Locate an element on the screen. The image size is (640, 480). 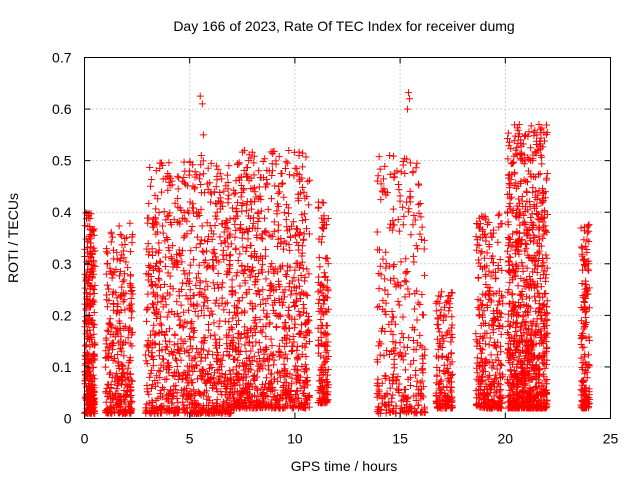
y-tick-label: 0 is located at coordinates (68, 419).